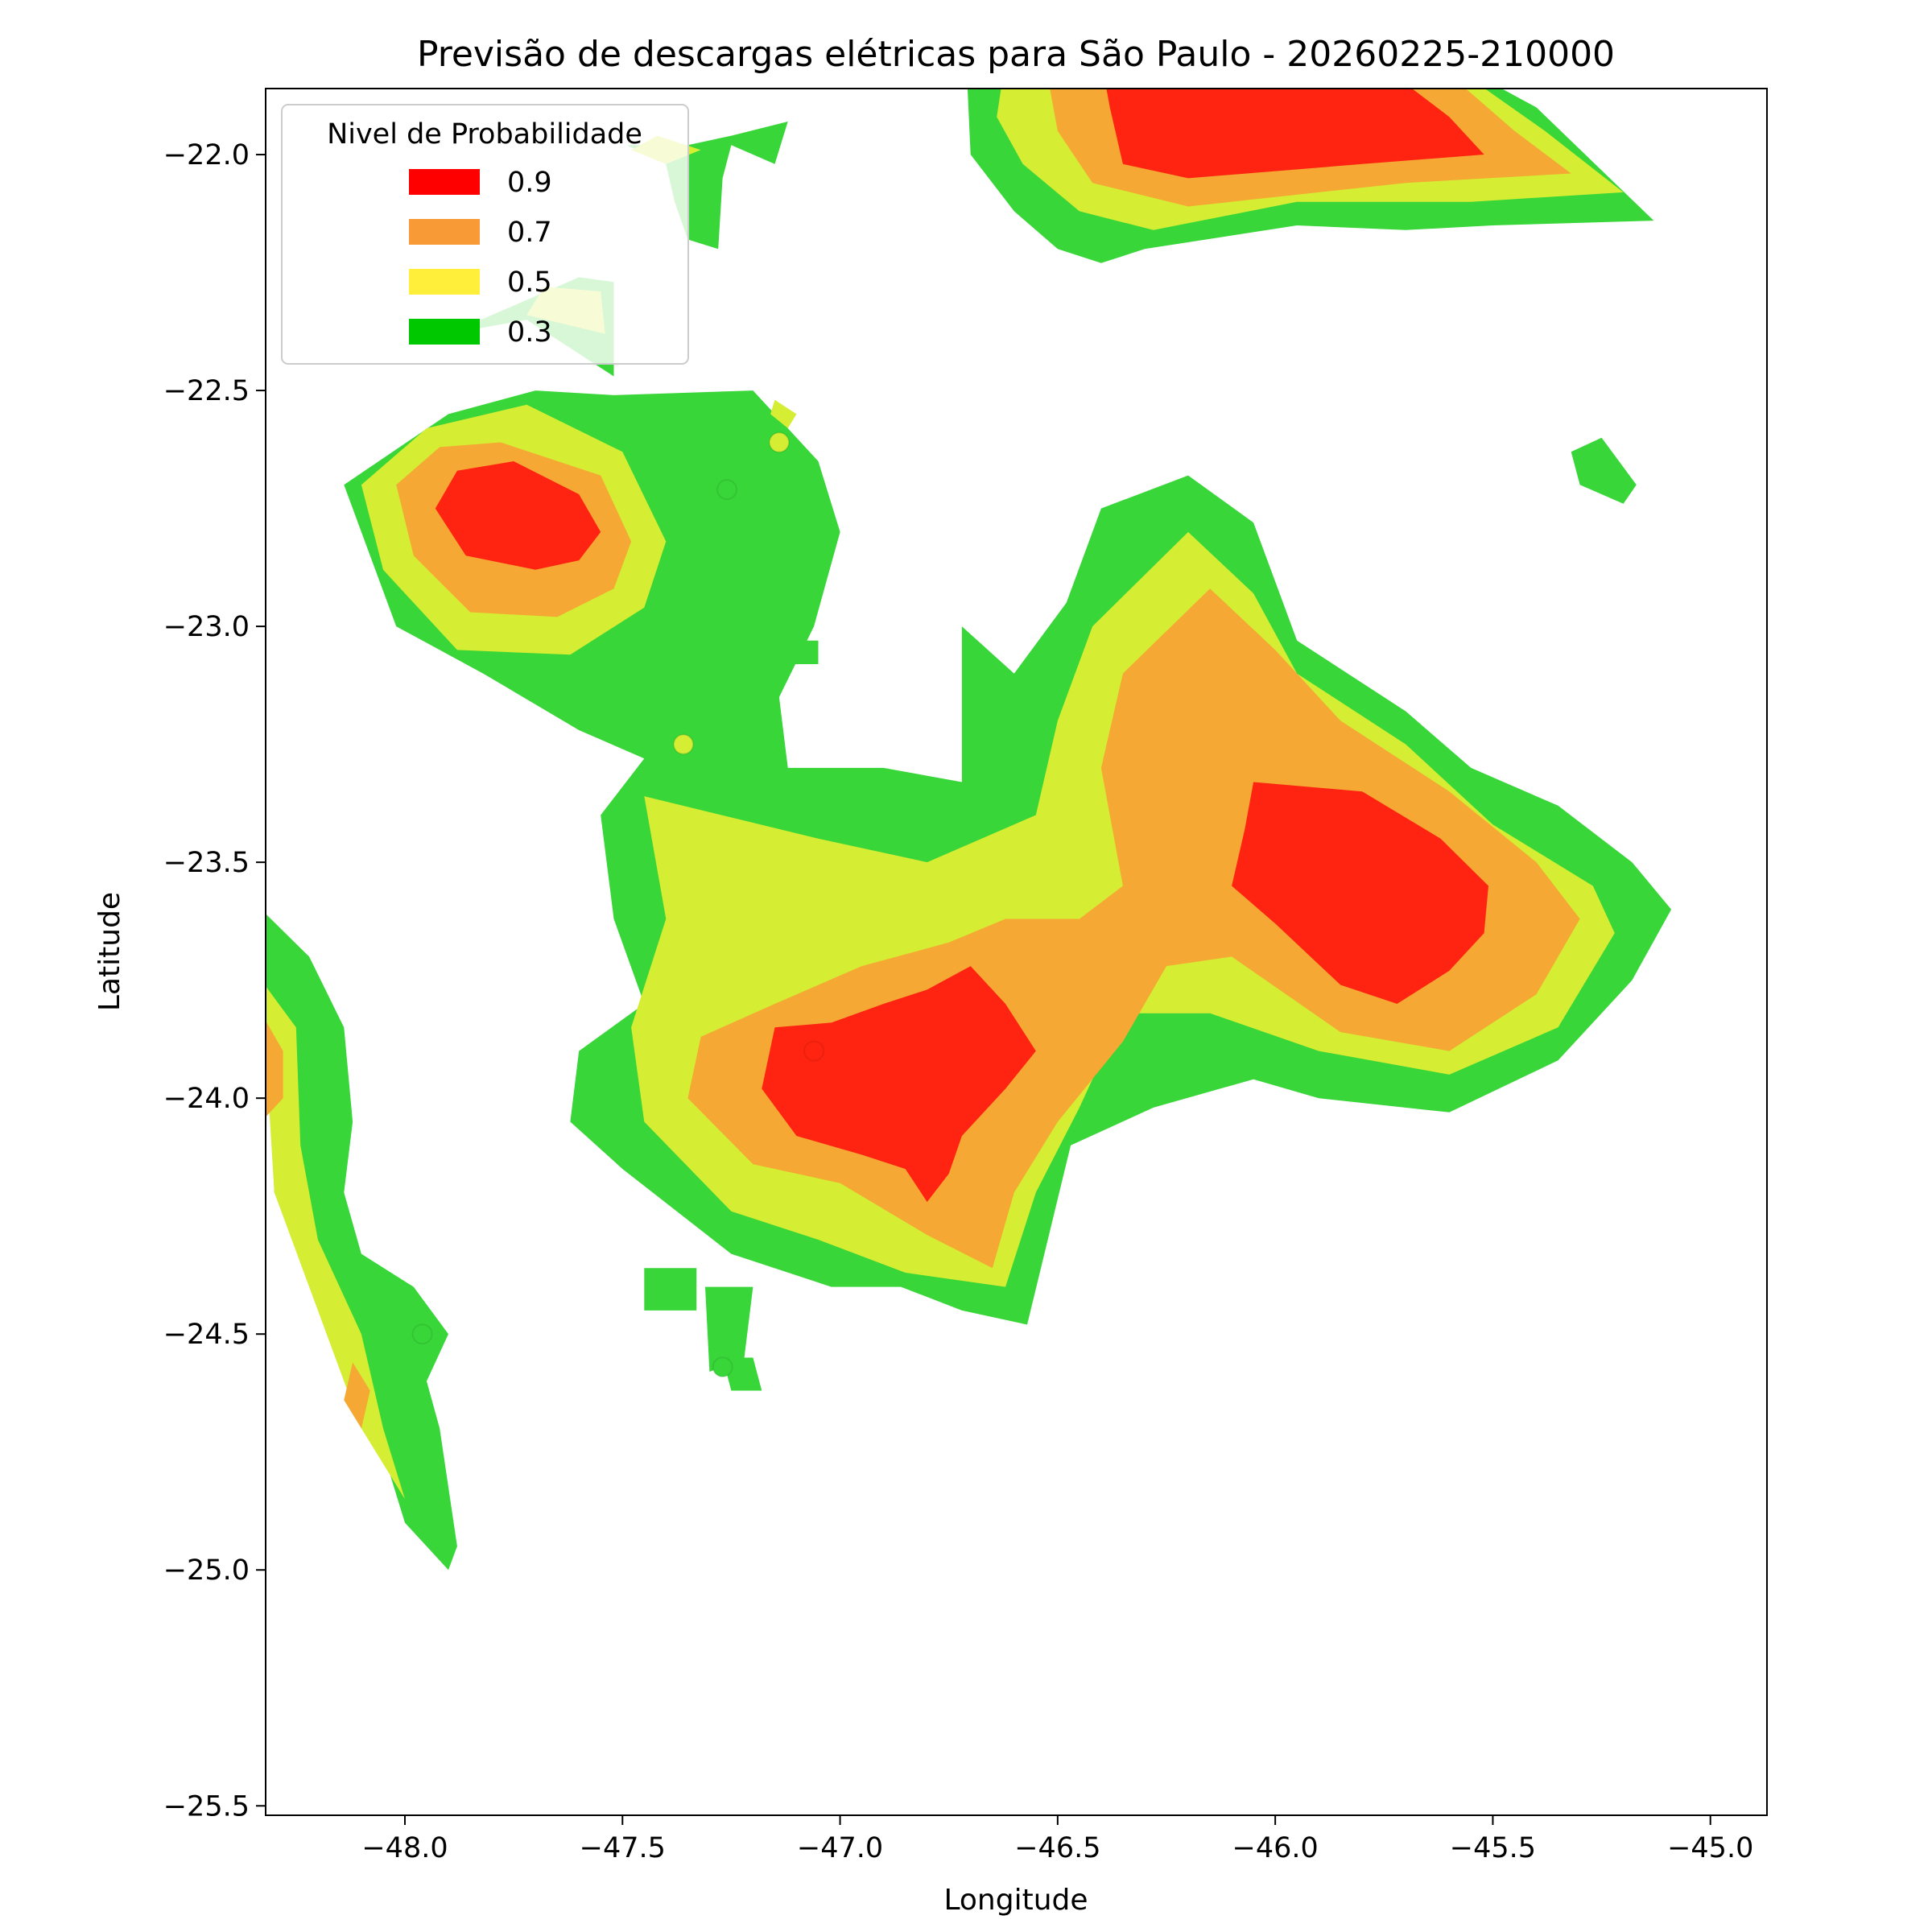  I want to click on legend-label: 0.7, so click(529, 233).